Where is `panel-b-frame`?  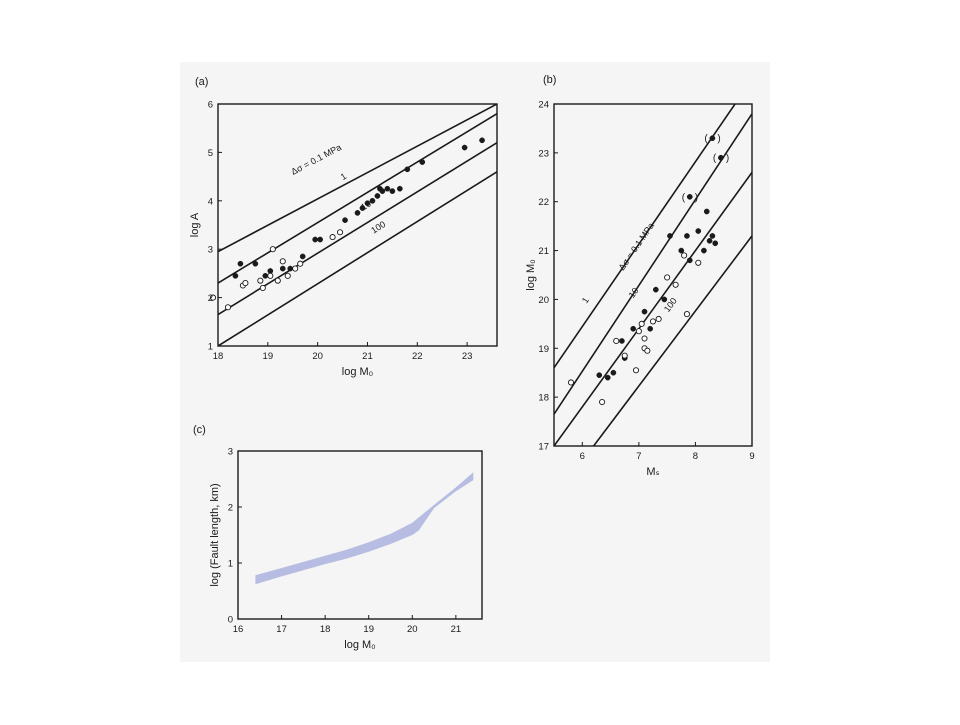
panel-b-frame is located at coordinates (653, 275).